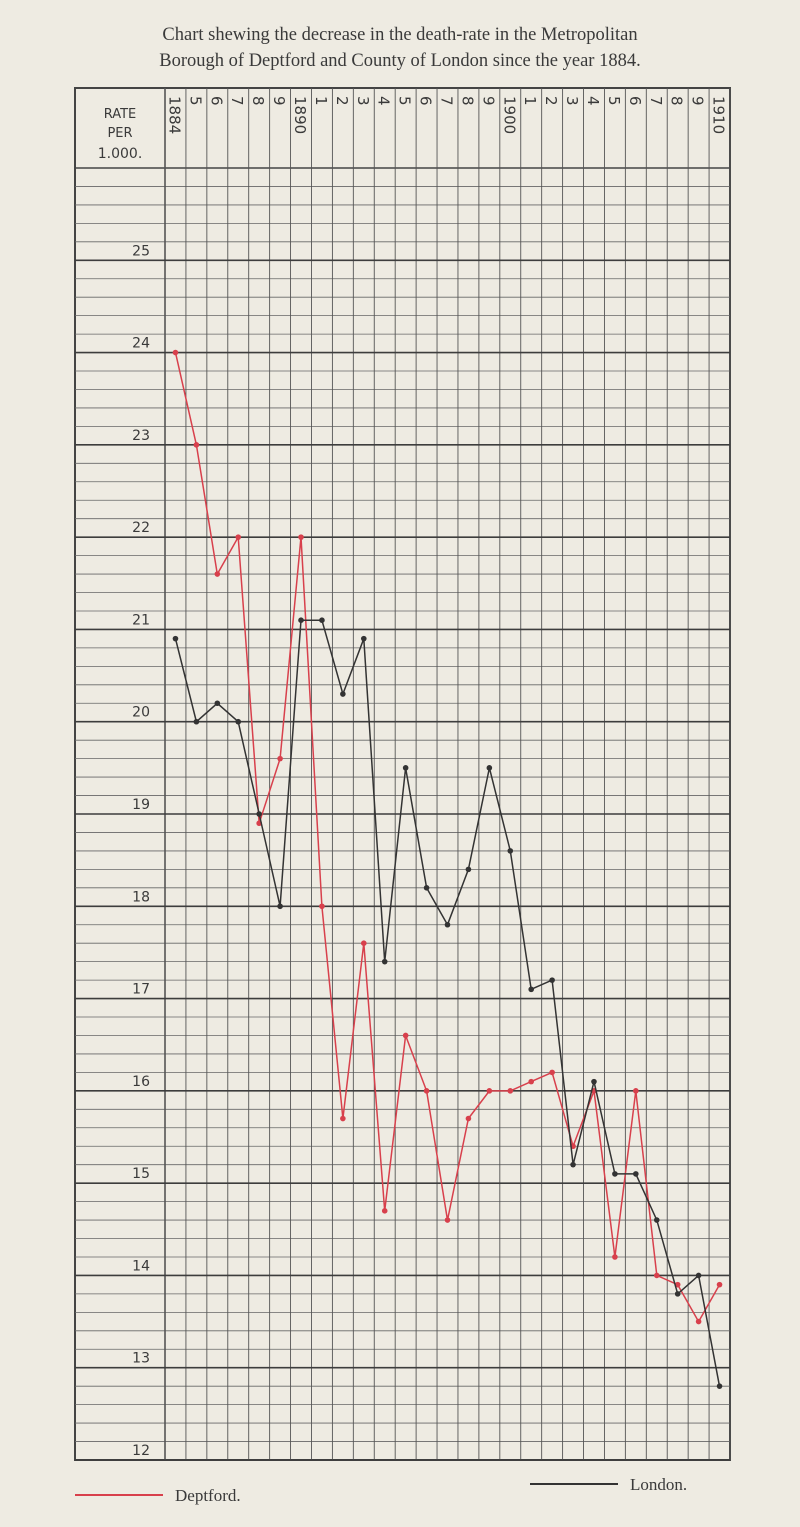 The width and height of the screenshot is (800, 1527). Describe the element at coordinates (141, 344) in the screenshot. I see `y-tick-label: 24` at that location.